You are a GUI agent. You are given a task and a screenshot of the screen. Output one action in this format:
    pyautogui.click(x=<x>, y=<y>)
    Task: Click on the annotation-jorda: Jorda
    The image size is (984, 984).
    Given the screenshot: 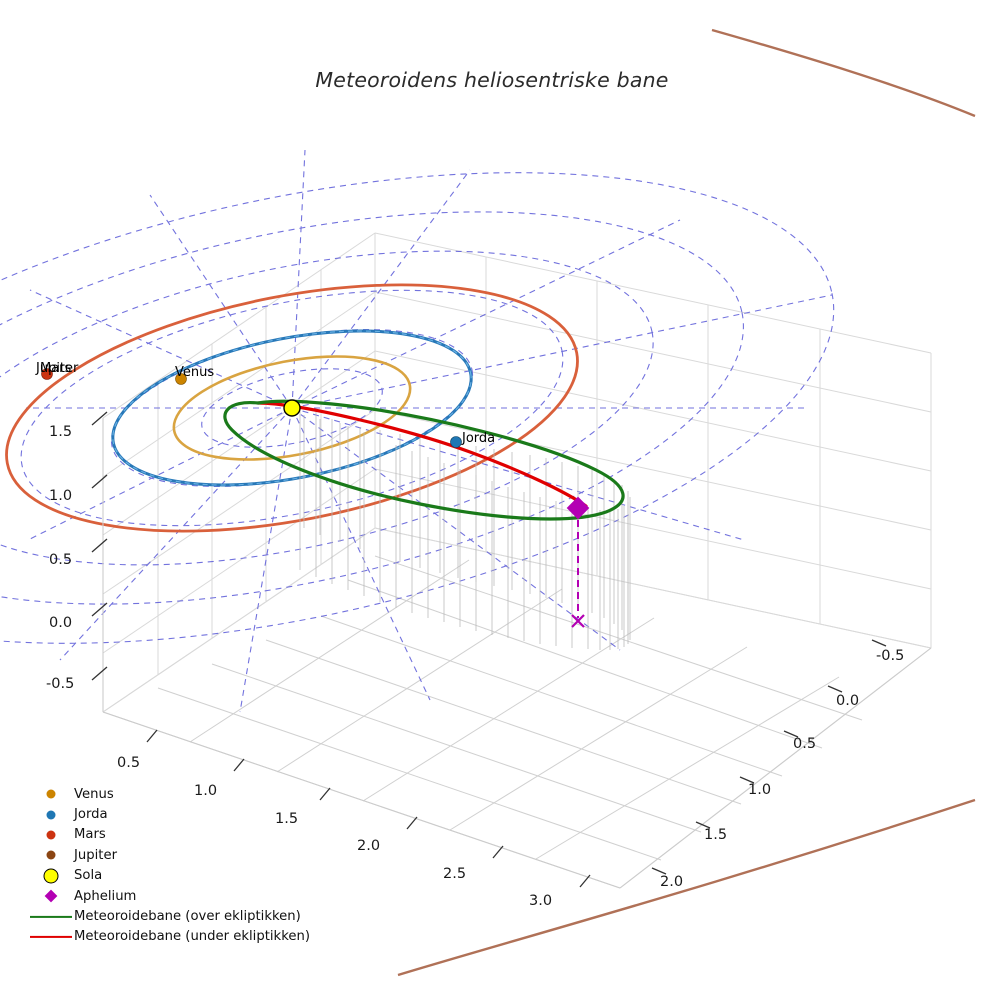 What is the action you would take?
    pyautogui.click(x=479, y=438)
    